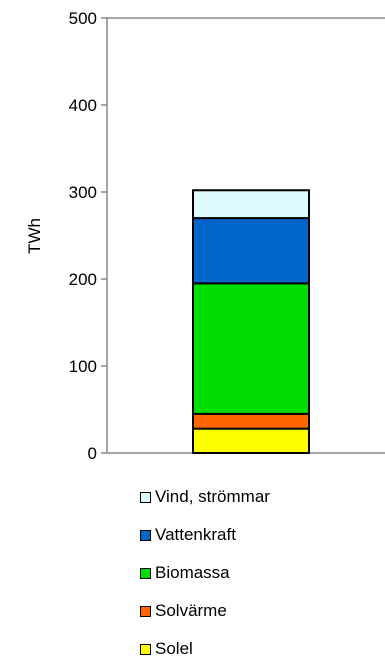 This screenshot has width=385, height=668. What do you see at coordinates (251, 421) in the screenshot?
I see `bar-segment-solvärme` at bounding box center [251, 421].